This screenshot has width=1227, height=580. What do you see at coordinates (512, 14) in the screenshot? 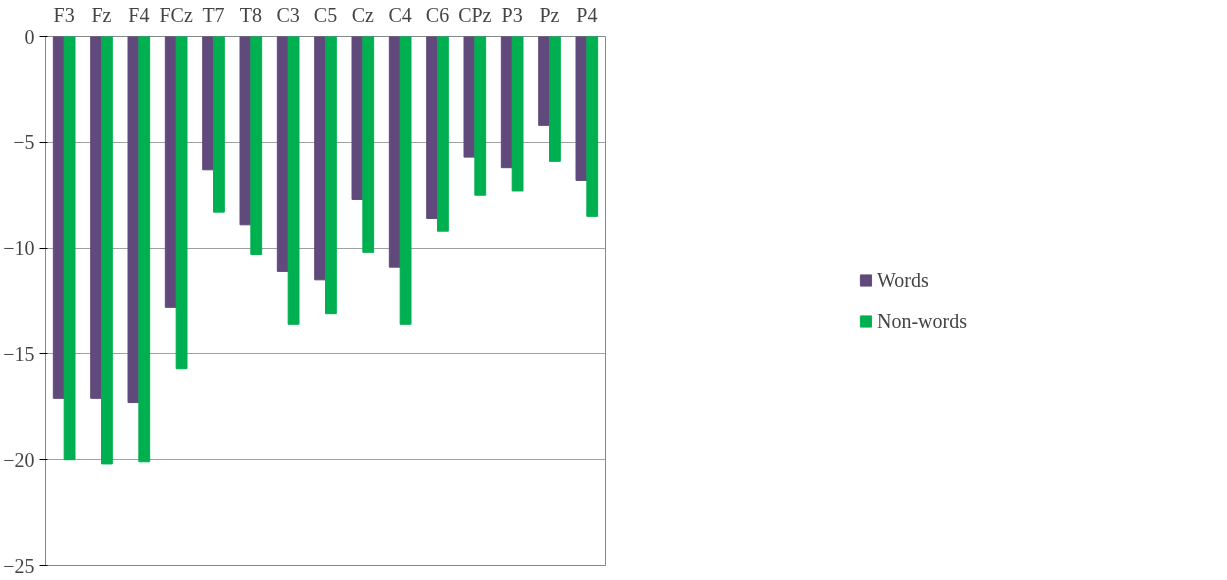
I see `x-tick-label: P3` at bounding box center [512, 14].